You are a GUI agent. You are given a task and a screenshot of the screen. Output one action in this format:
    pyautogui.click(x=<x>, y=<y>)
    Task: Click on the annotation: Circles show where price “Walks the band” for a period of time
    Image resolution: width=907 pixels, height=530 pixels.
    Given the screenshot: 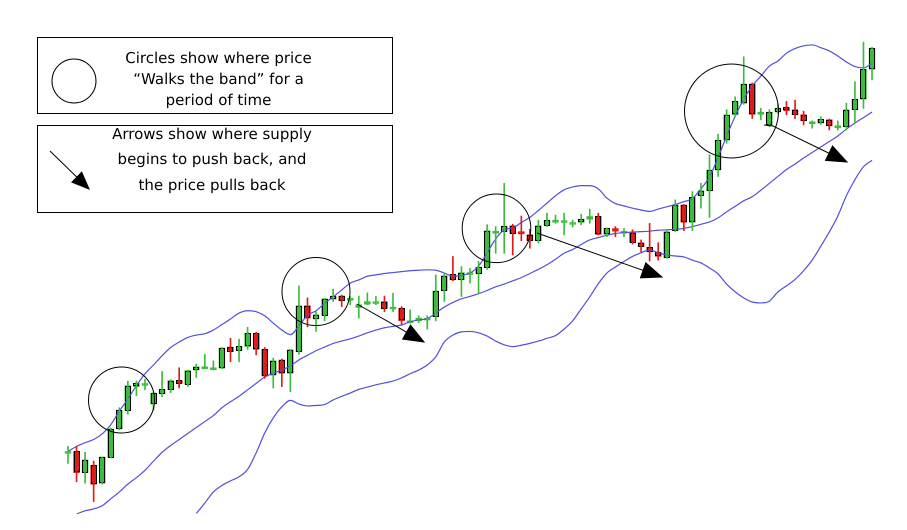 What is the action you would take?
    pyautogui.click(x=218, y=79)
    